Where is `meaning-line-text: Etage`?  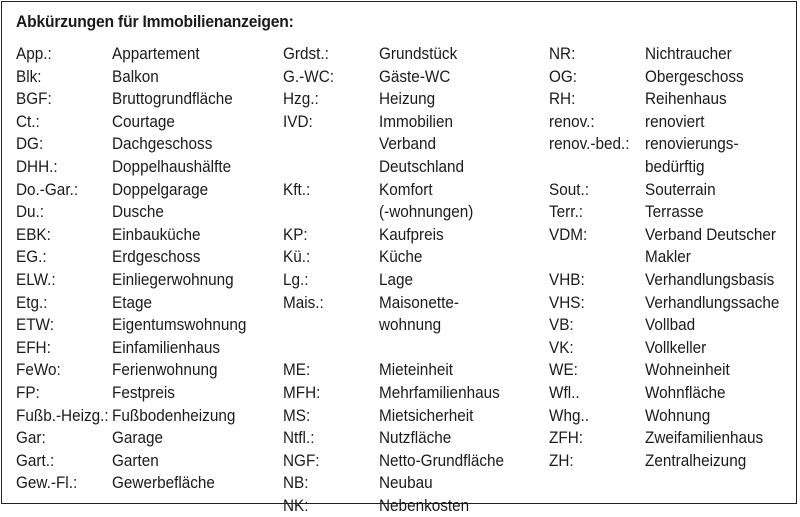
meaning-line-text: Etage is located at coordinates (132, 302).